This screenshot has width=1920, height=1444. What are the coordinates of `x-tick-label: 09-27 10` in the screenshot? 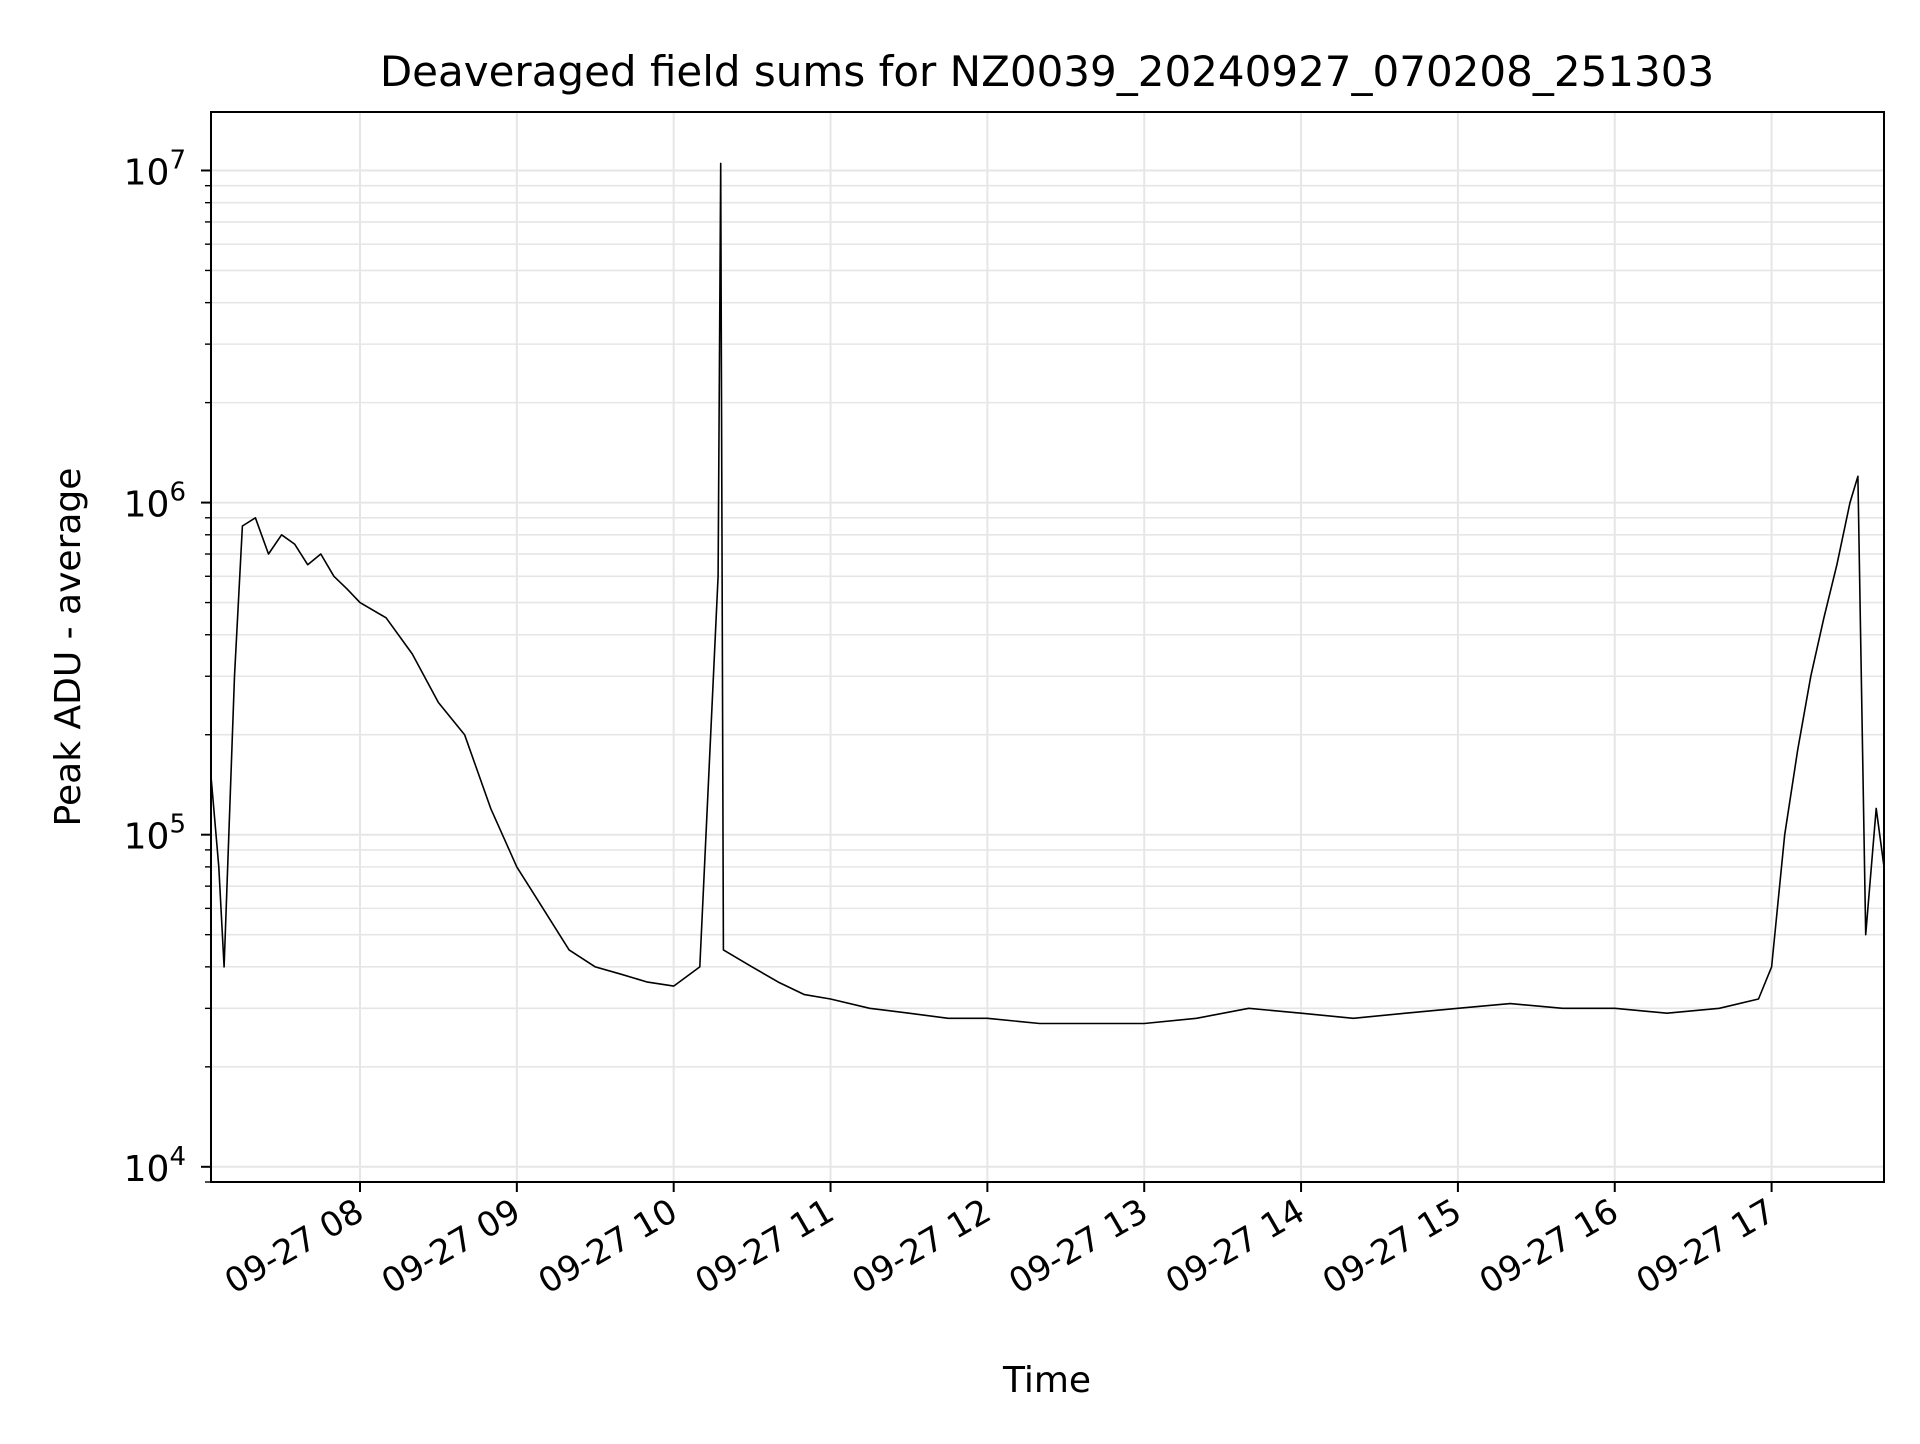 It's located at (608, 1246).